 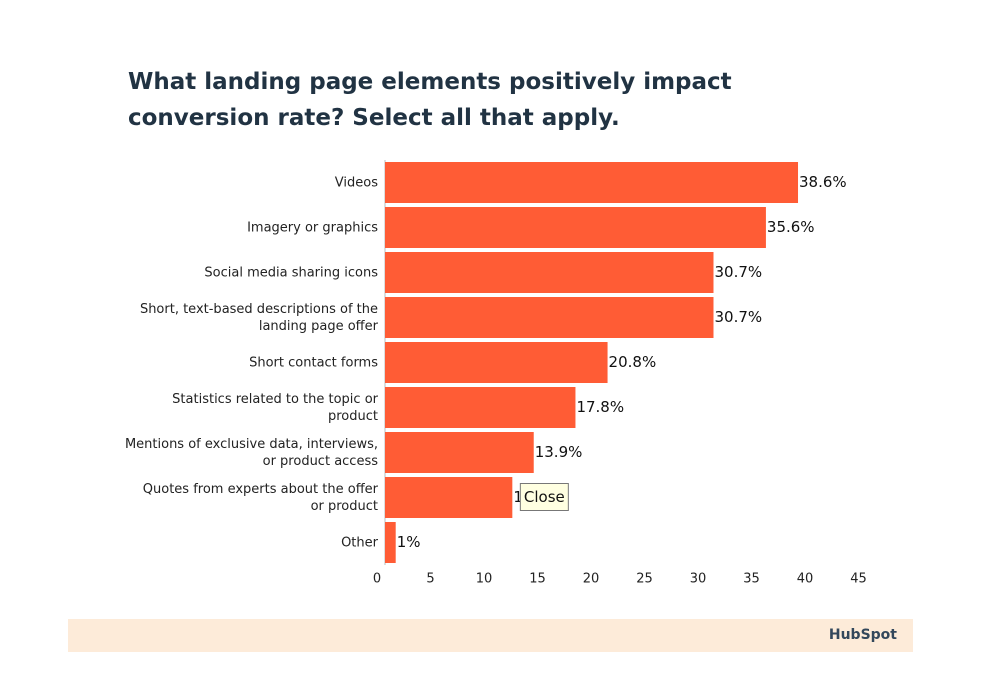 I want to click on value-label: 20.8%, so click(x=633, y=362).